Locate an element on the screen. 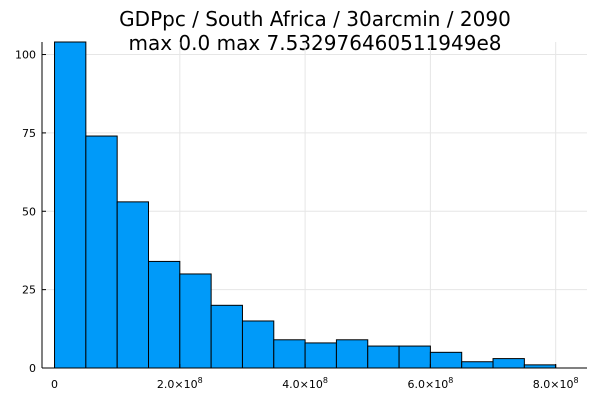  x-tick-mantissa: 8.0×10 is located at coordinates (553, 384).